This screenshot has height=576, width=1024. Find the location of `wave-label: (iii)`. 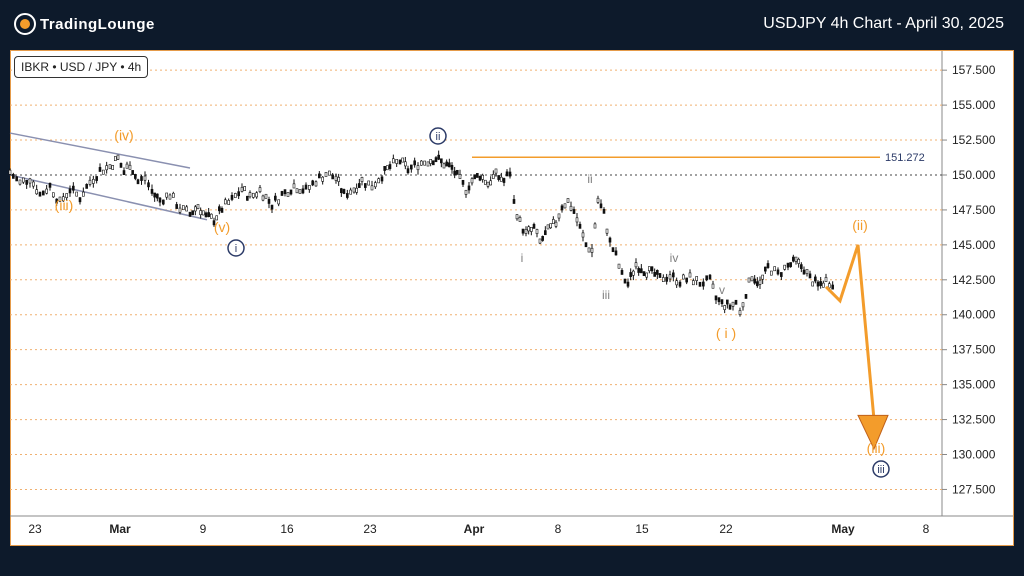

wave-label: (iii) is located at coordinates (876, 448).